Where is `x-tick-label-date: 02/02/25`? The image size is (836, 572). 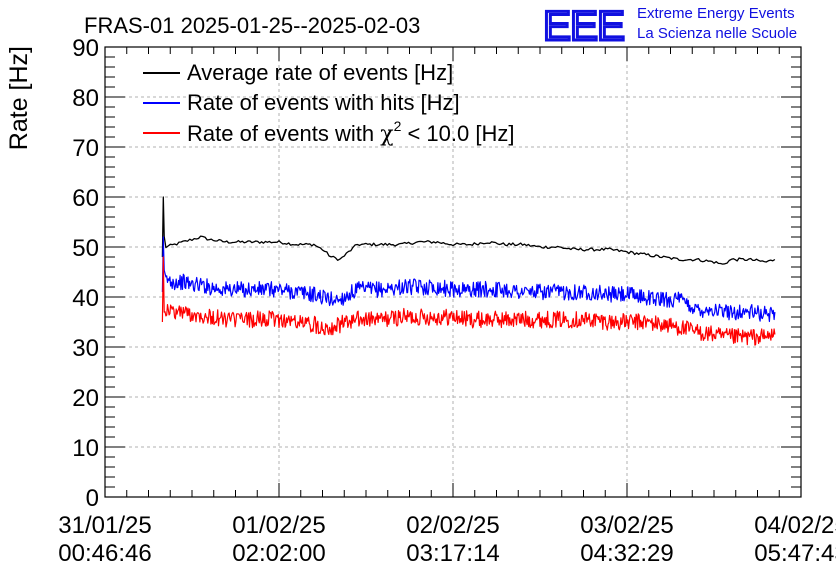
x-tick-label-date: 02/02/25 is located at coordinates (452, 525).